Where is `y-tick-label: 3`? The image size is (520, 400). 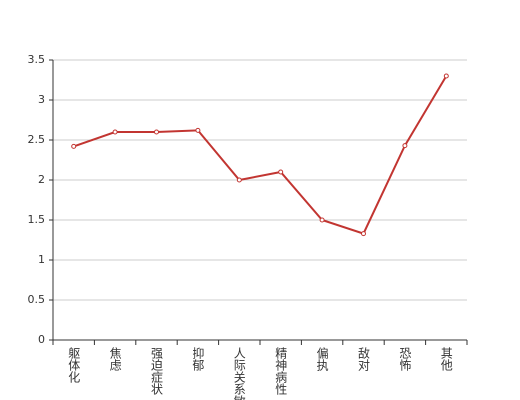 y-tick-label: 3 is located at coordinates (41, 99).